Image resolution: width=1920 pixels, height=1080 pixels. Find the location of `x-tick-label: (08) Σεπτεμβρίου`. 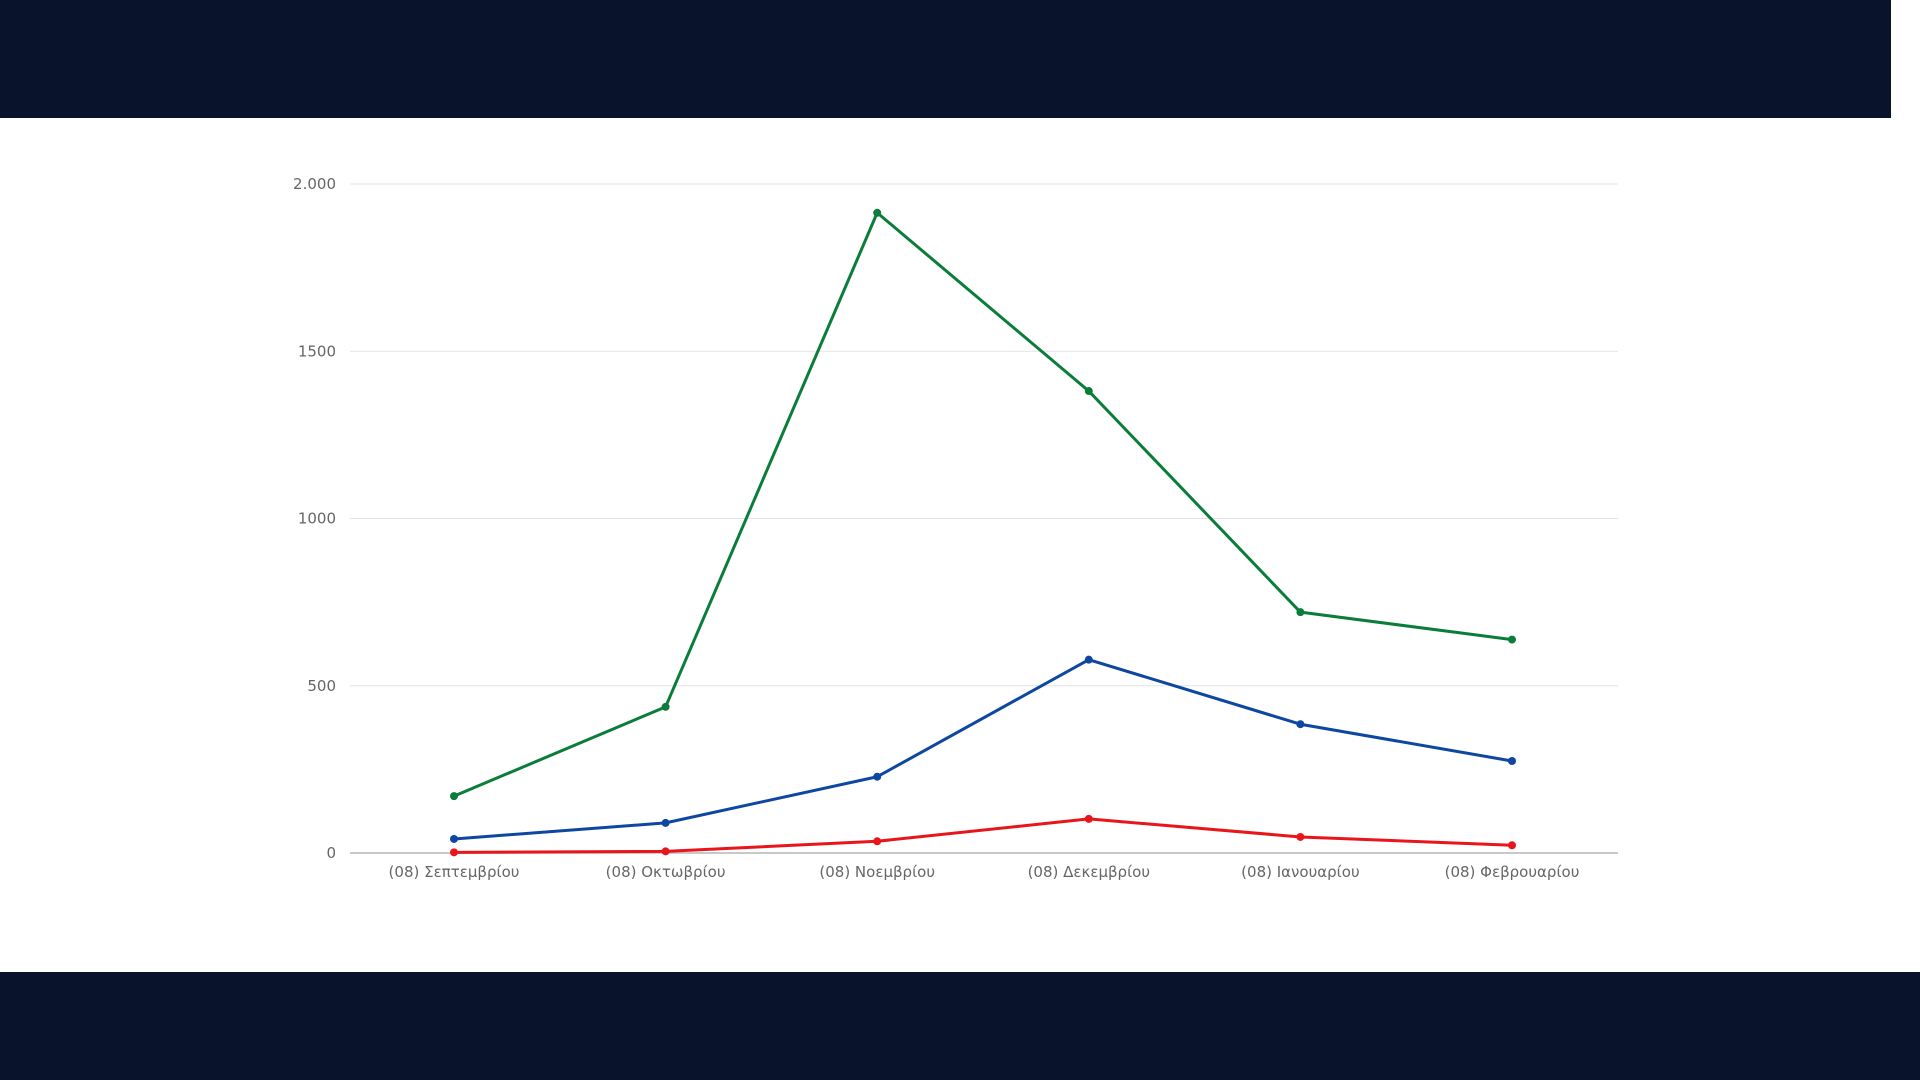

x-tick-label: (08) Σεπτεμβρίου is located at coordinates (454, 872).